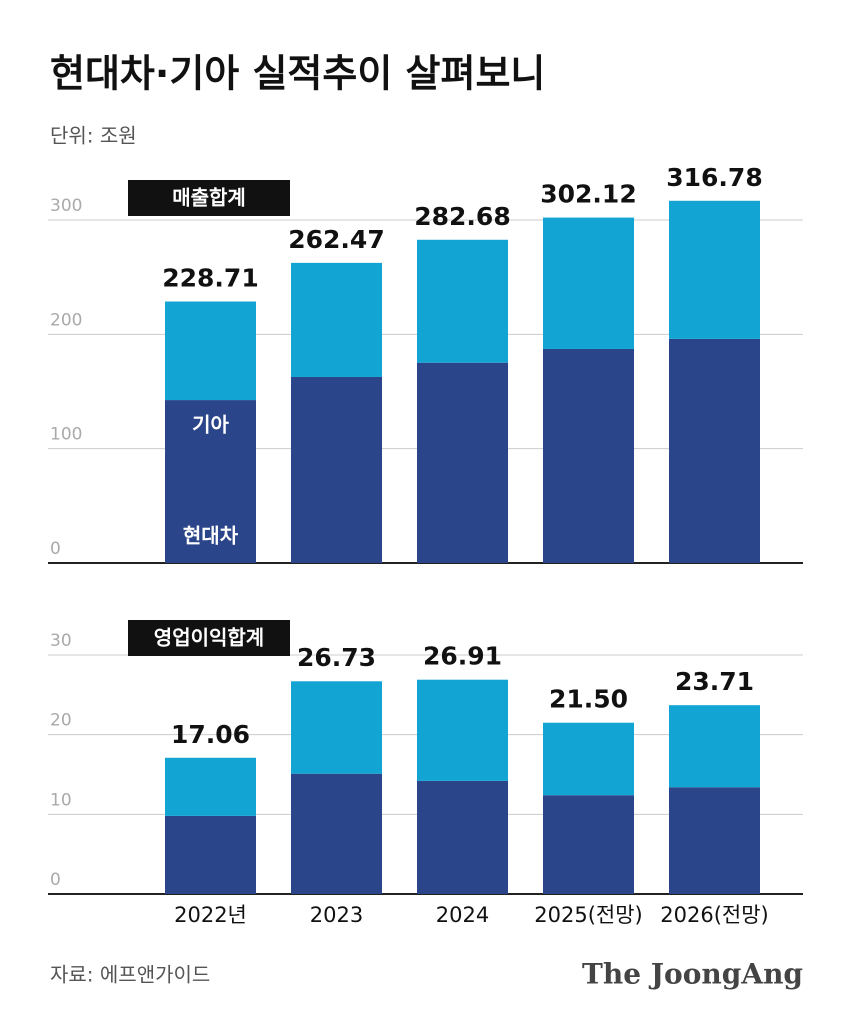 The image size is (860, 1025). What do you see at coordinates (130, 975) in the screenshot?
I see `source: 자료: 에프앤가이드` at bounding box center [130, 975].